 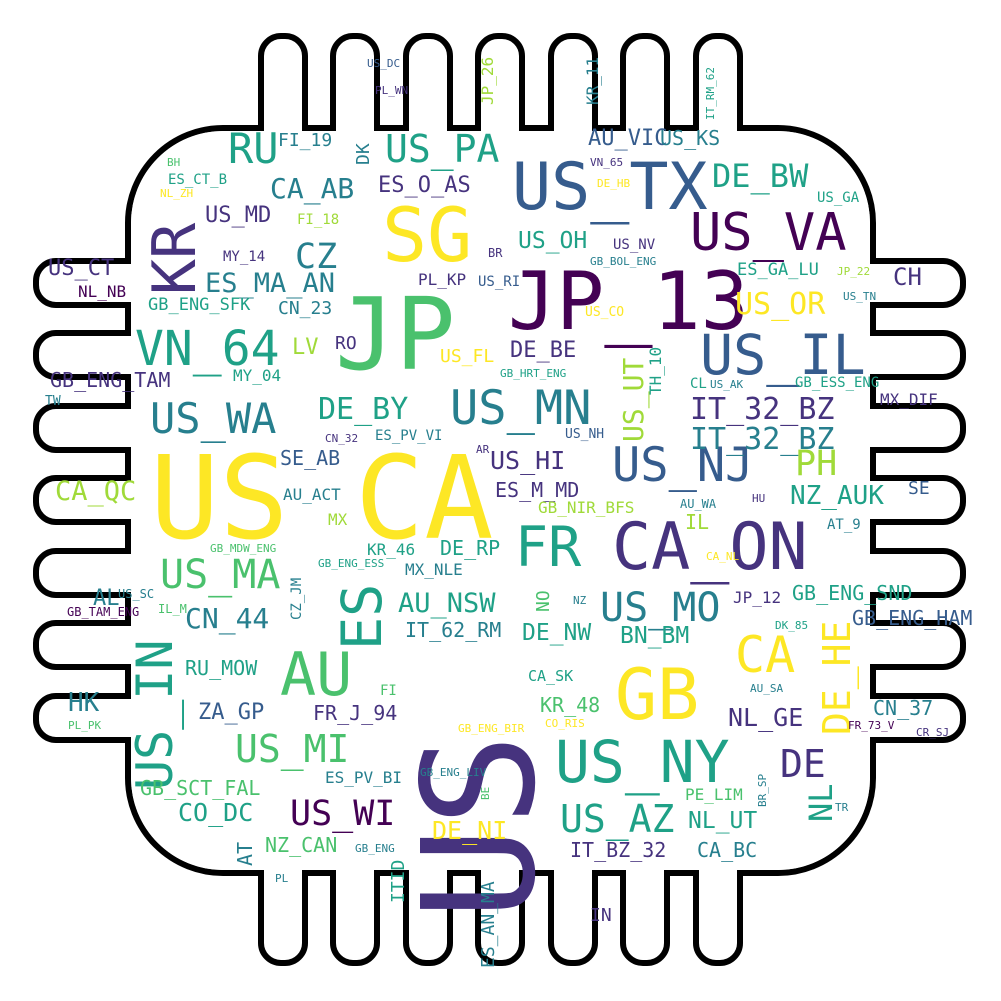 I want to click on word-cloud-term: JP_26, so click(x=487, y=80).